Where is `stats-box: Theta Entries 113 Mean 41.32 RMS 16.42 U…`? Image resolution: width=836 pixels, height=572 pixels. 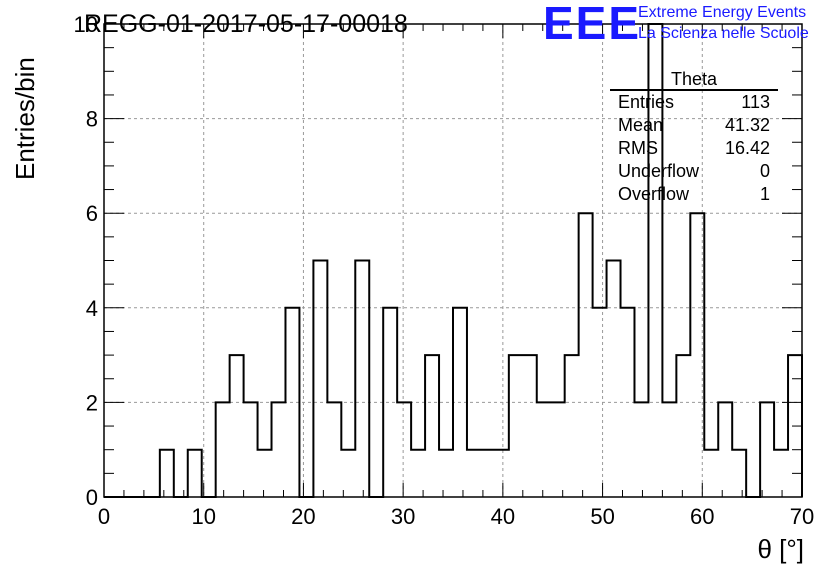 stats-box: Theta Entries 113 Mean 41.32 RMS 16.42 U… is located at coordinates (694, 136).